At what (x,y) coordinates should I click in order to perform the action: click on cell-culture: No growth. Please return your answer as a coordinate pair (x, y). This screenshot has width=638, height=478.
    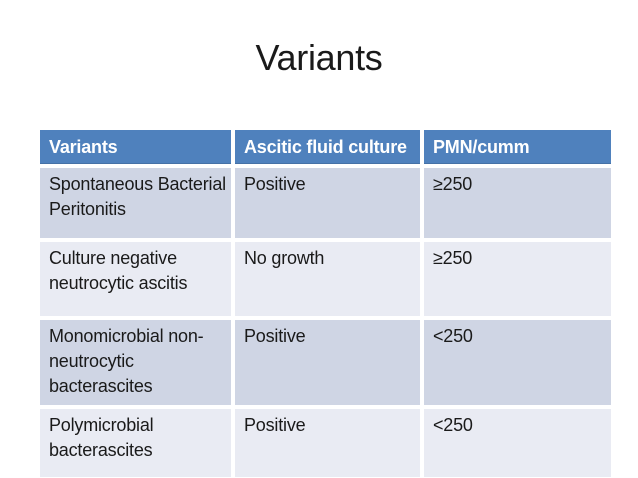
    Looking at the image, I should click on (328, 280).